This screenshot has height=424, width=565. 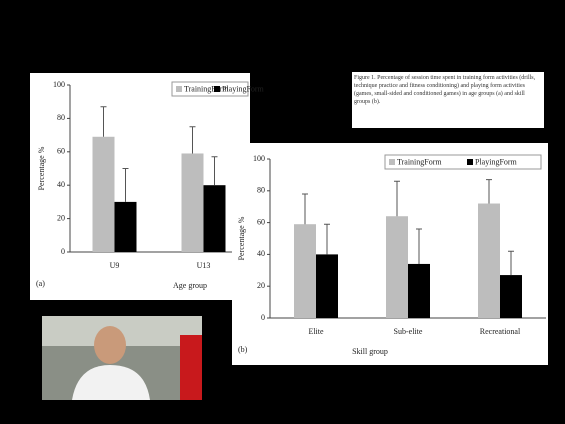 I want to click on photo-face, so click(x=110, y=345).